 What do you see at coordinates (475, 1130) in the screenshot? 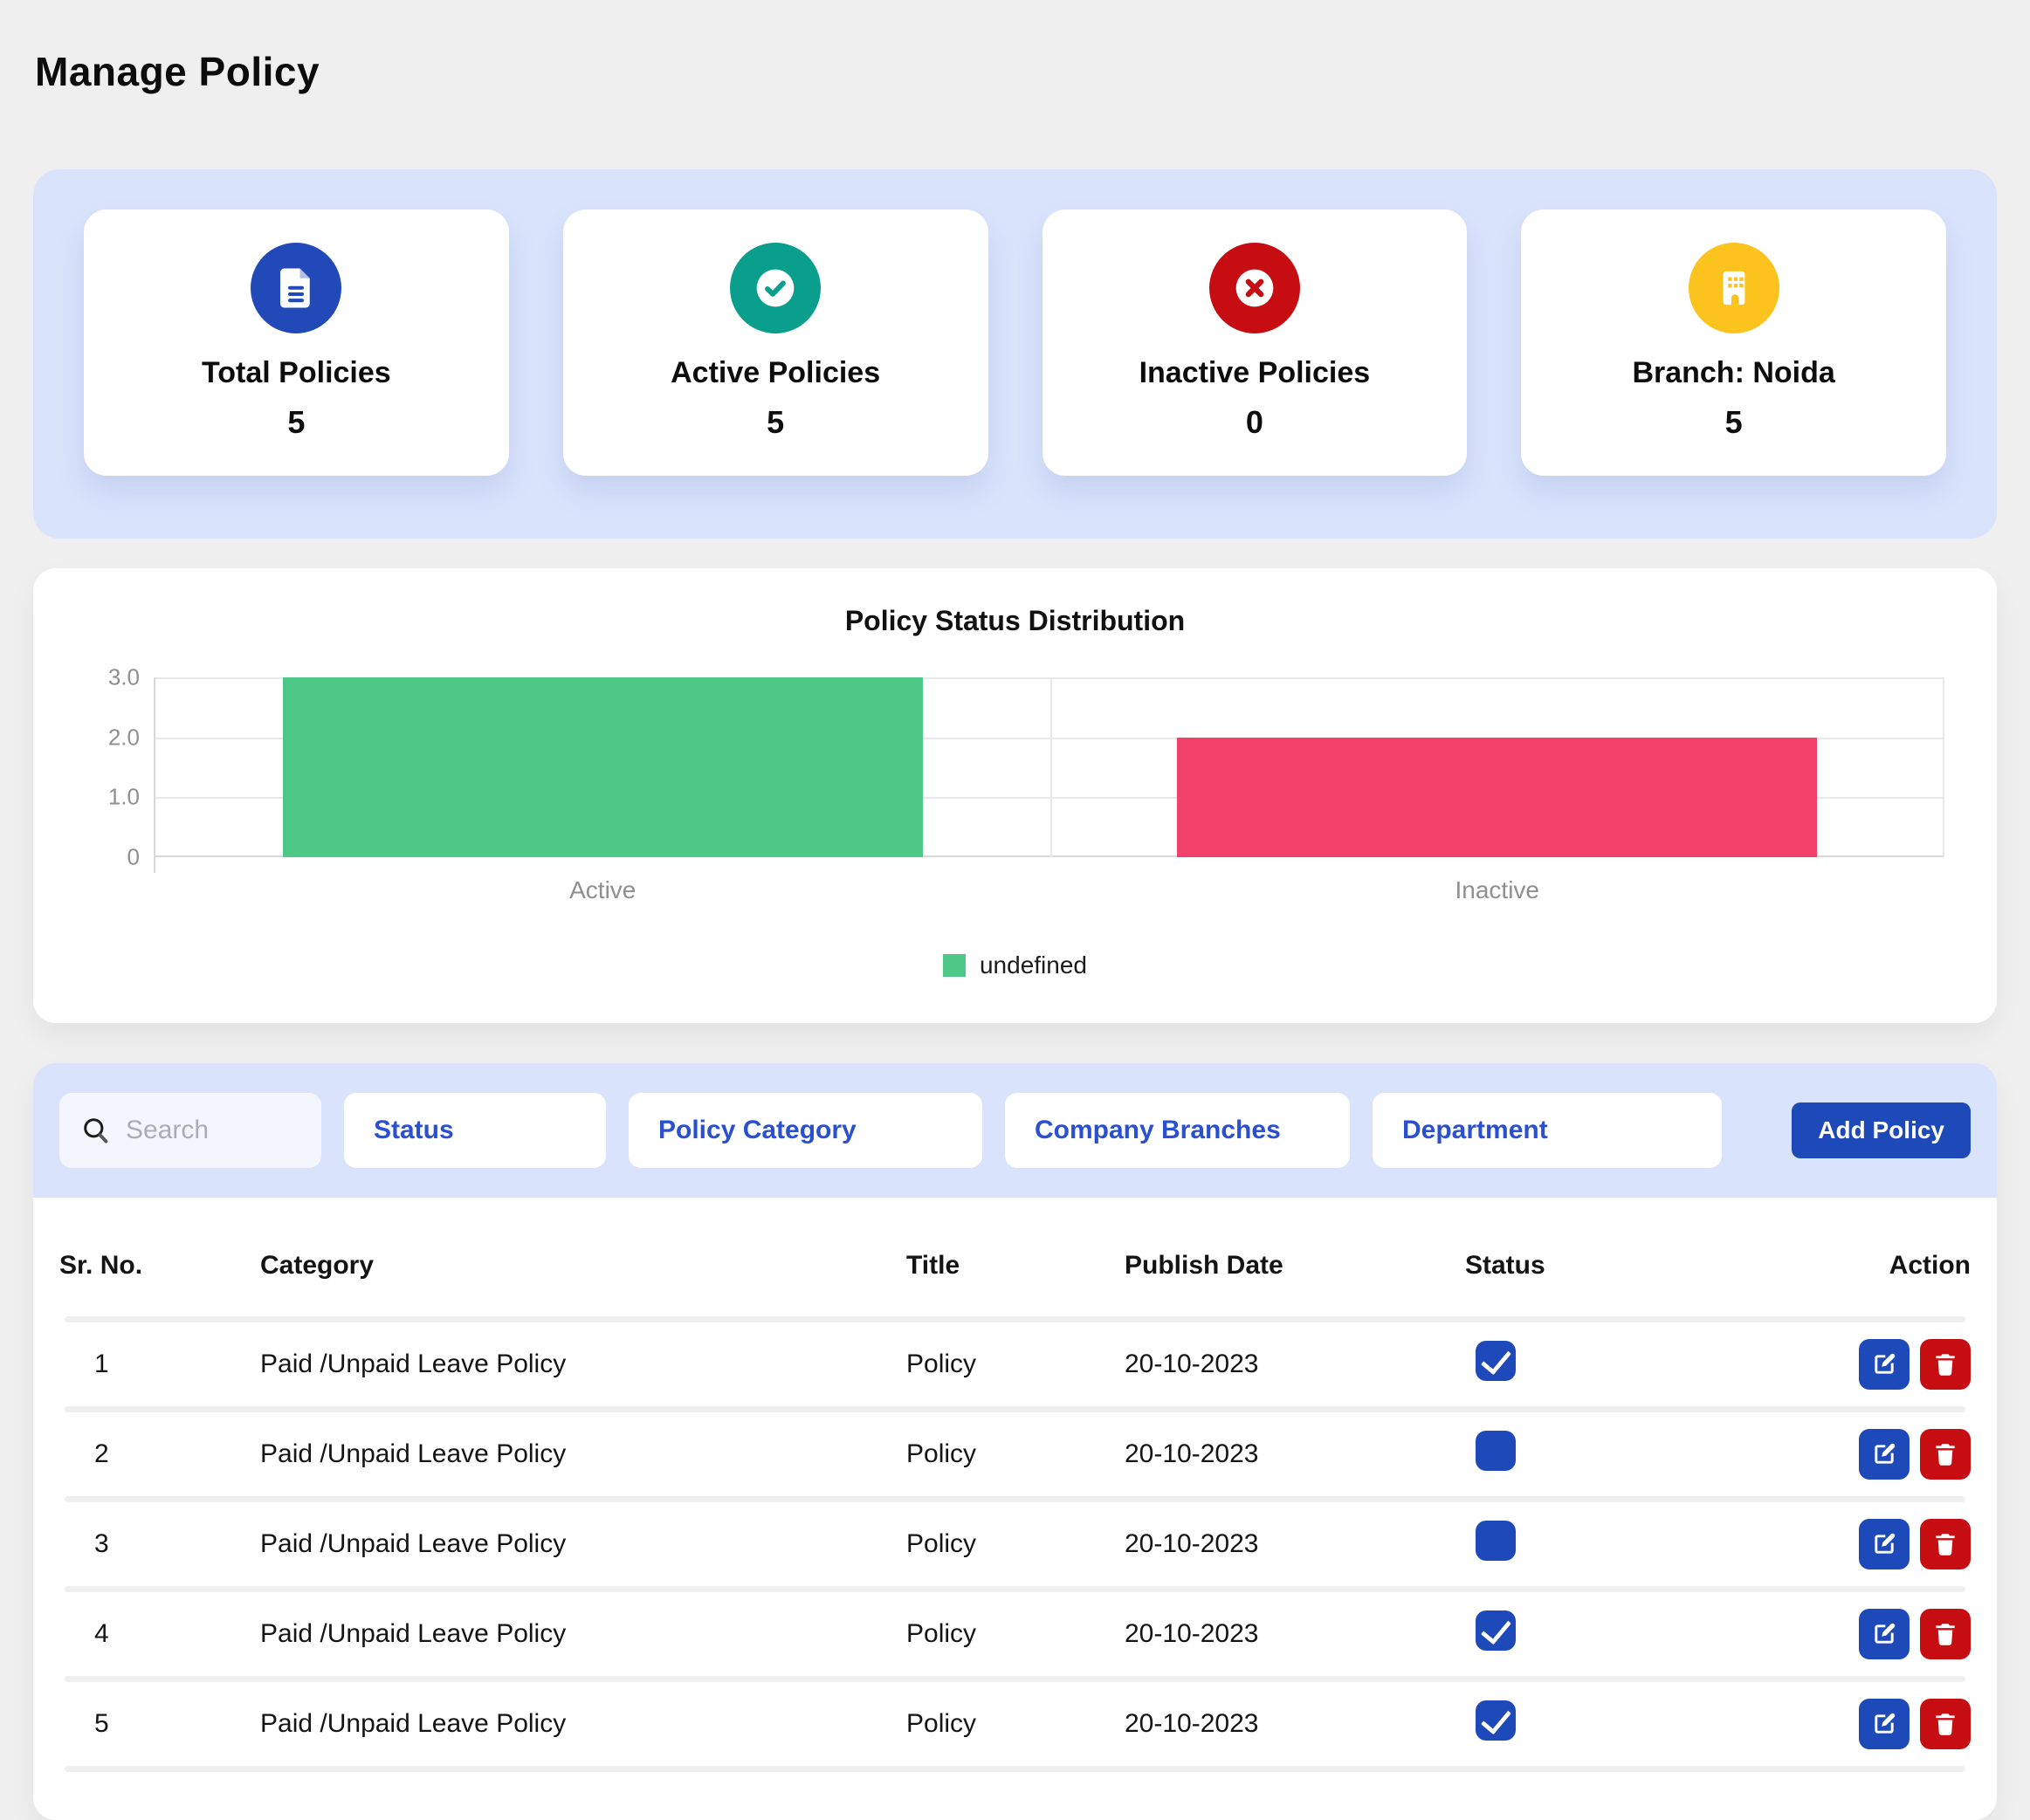
I see `dropdown-status: Status` at bounding box center [475, 1130].